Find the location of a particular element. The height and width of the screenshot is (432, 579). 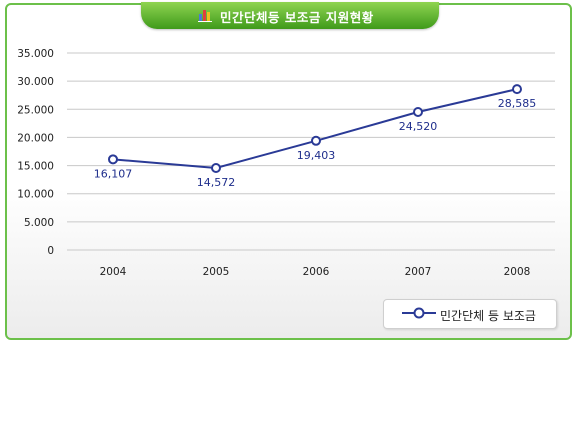

x-tick-label: 2005 is located at coordinates (216, 272).